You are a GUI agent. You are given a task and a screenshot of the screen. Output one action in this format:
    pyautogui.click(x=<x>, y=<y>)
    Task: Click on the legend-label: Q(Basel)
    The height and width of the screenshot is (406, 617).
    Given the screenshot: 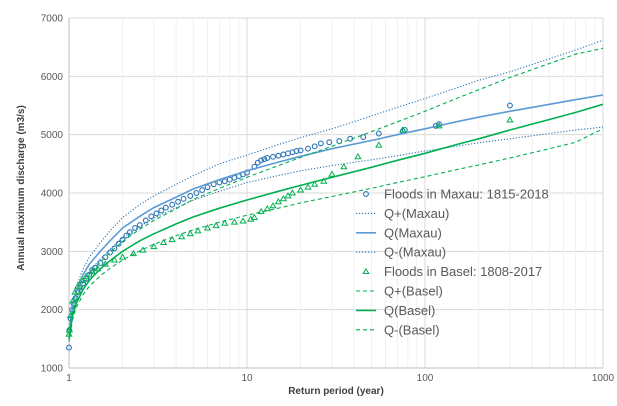 What is the action you would take?
    pyautogui.click(x=409, y=310)
    